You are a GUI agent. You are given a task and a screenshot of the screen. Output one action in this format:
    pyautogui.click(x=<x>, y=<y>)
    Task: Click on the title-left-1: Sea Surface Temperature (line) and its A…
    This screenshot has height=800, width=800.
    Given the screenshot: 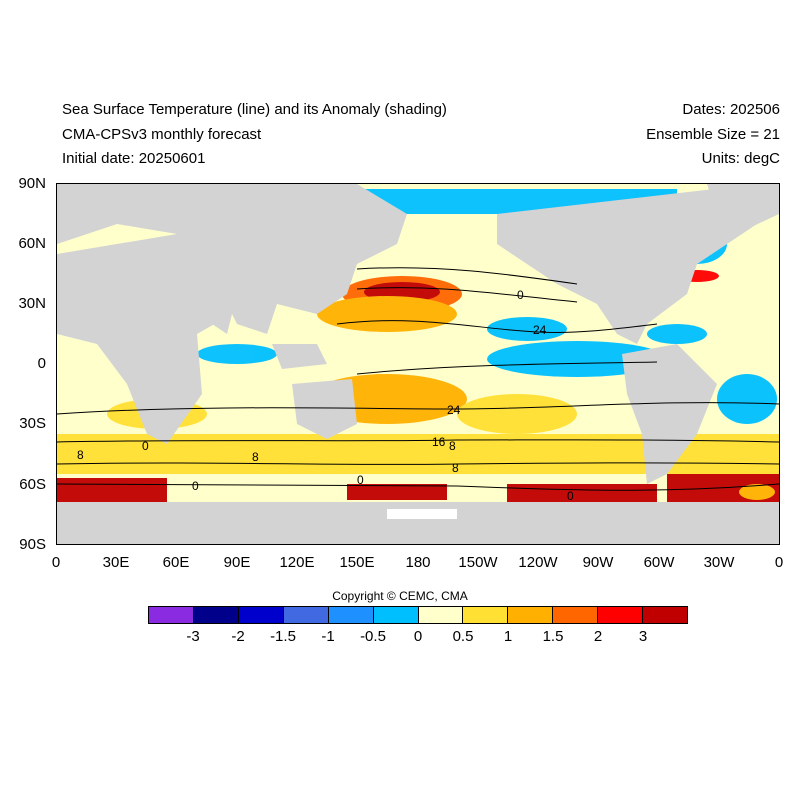 What is the action you would take?
    pyautogui.click(x=254, y=109)
    